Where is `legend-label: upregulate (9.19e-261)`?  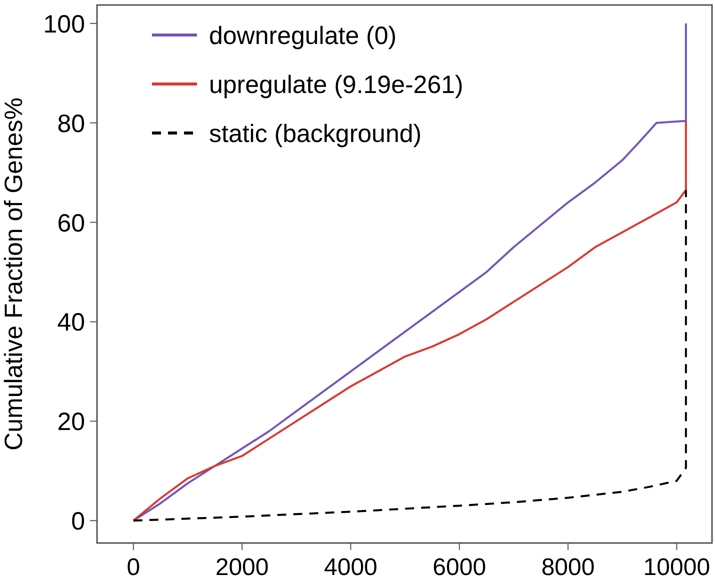
legend-label: upregulate (9.19e-261) is located at coordinates (336, 85).